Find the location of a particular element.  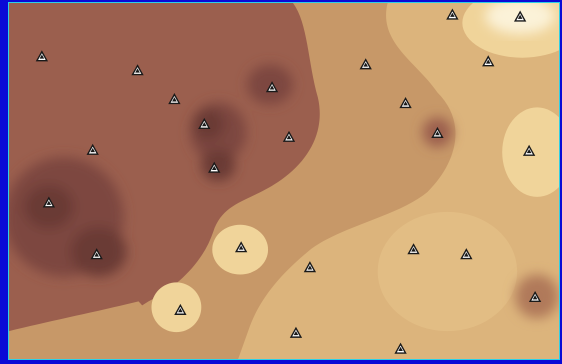

zone-south-light is located at coordinates (176, 307).